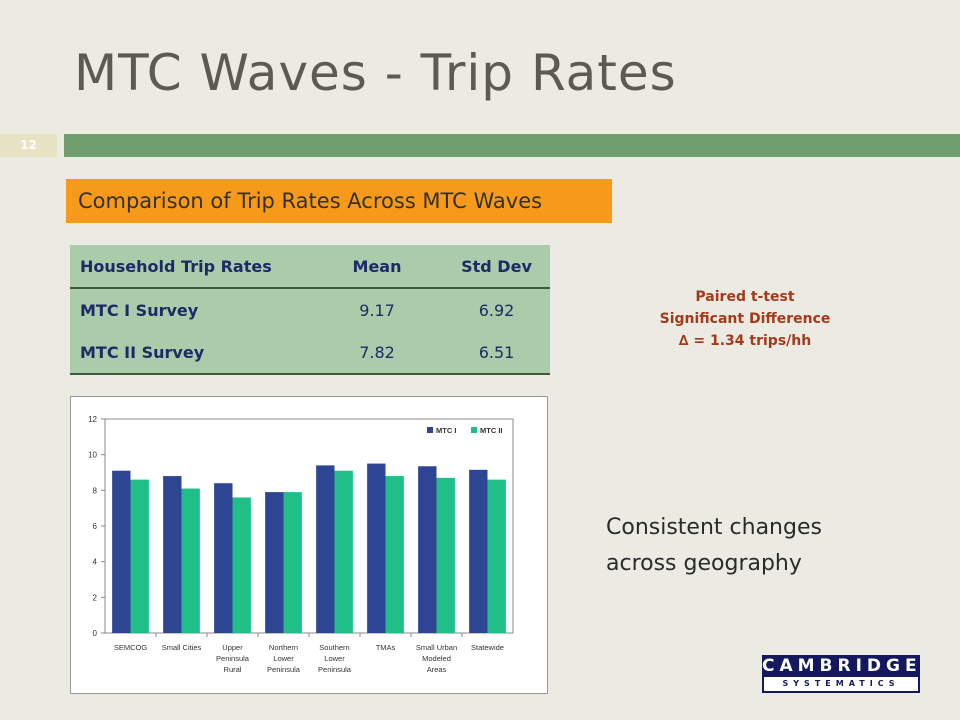 The image size is (960, 720). What do you see at coordinates (95, 633) in the screenshot?
I see `y-tick-label: 0` at bounding box center [95, 633].